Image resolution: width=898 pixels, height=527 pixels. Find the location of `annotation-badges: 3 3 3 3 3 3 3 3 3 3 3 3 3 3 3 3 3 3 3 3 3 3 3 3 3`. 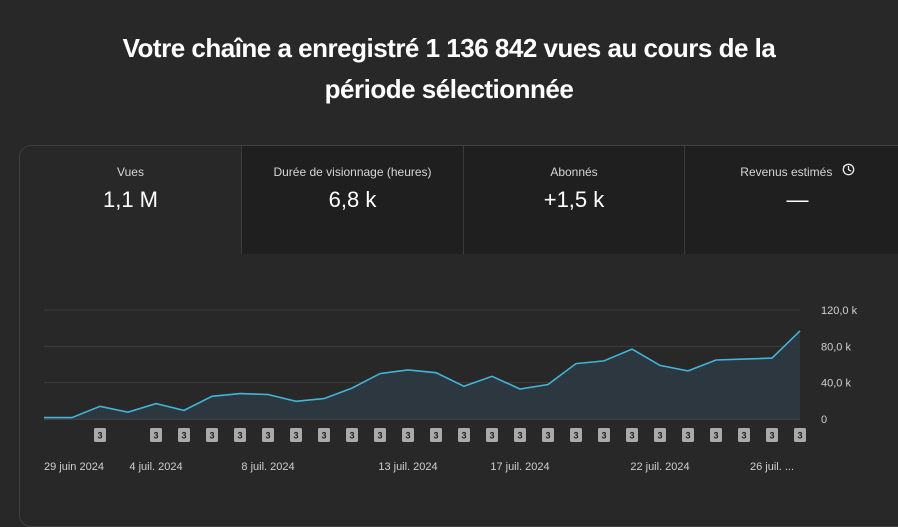

annotation-badges: 3 3 3 3 3 3 3 3 3 3 3 3 3 3 3 3 3 3 3 3 3 3 3 3 3 is located at coordinates (450, 435).